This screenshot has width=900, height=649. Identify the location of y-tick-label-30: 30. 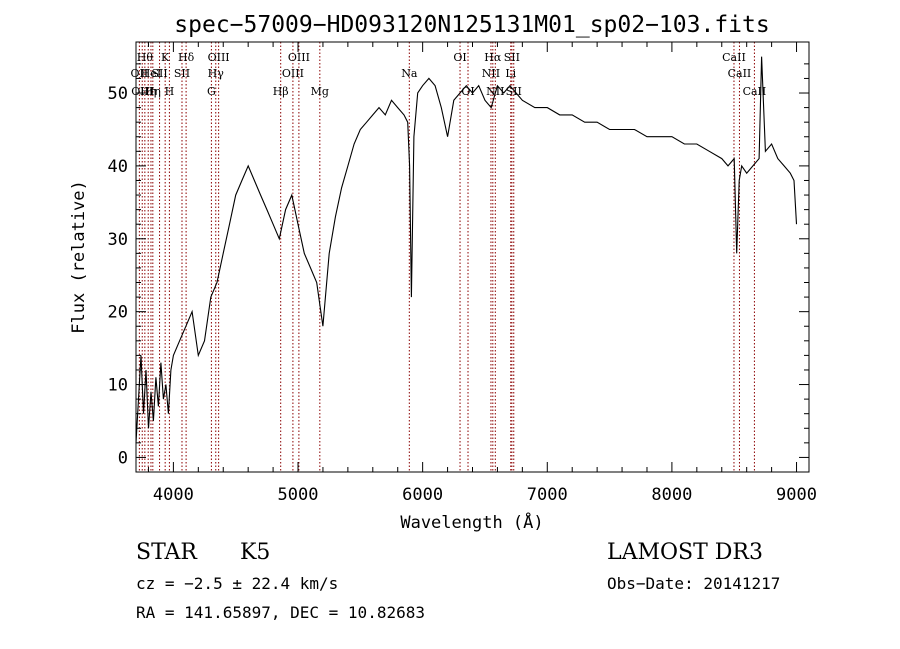
(118, 240).